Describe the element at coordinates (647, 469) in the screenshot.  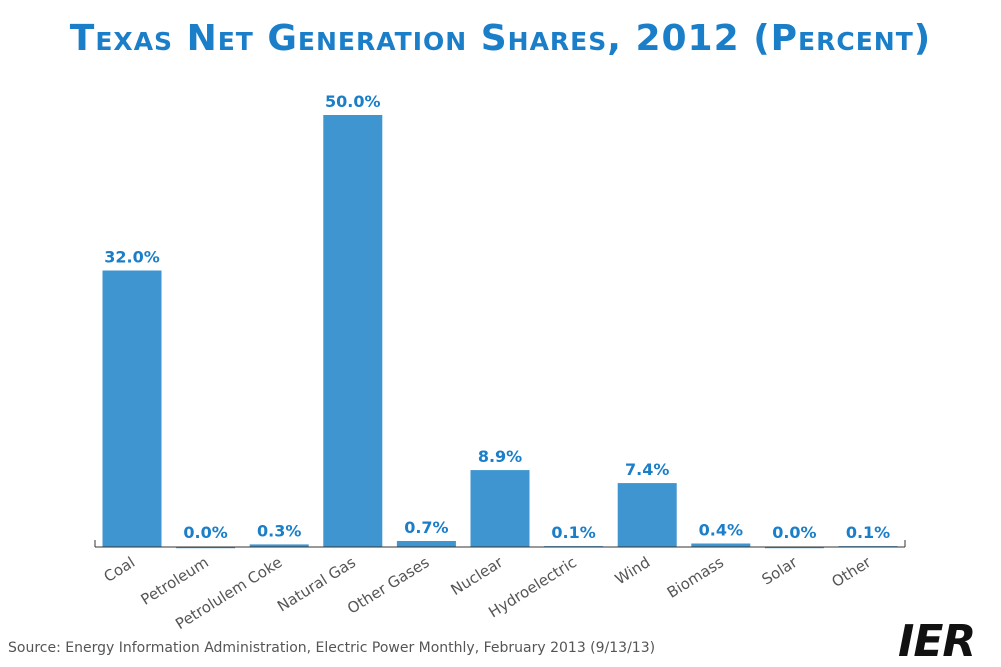
I see `data-label: 7.4%` at that location.